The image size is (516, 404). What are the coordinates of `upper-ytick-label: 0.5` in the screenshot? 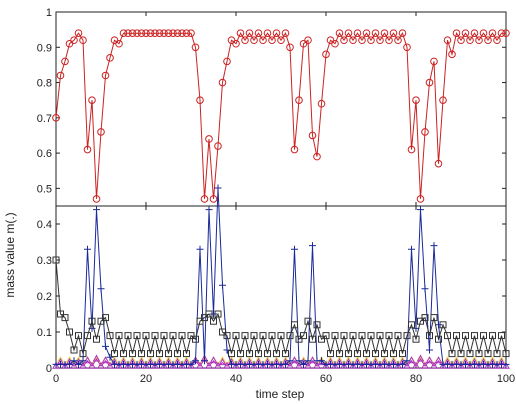 It's located at (44, 189).